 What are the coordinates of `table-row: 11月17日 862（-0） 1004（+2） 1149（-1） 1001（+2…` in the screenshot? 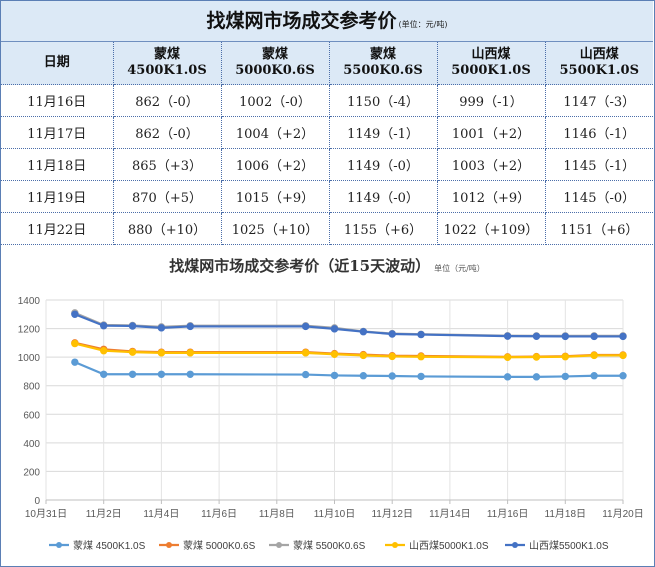 It's located at (327, 132).